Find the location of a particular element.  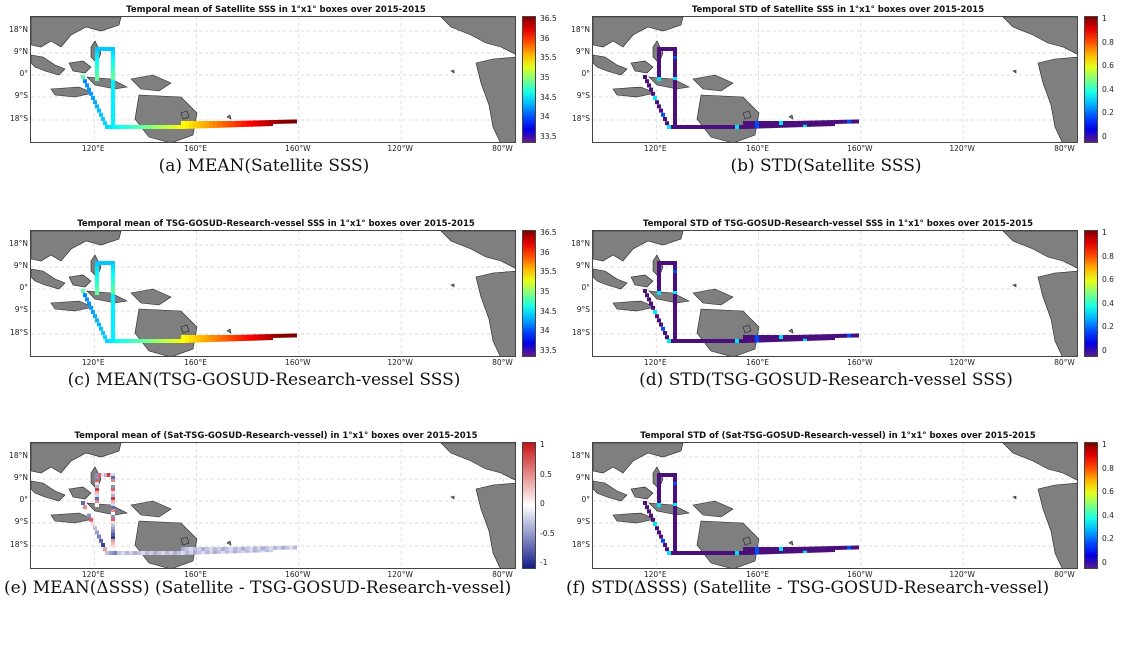

panel-caption: (d) STD(TSG-GOSUD-Research-vessel SSS) is located at coordinates (826, 380).